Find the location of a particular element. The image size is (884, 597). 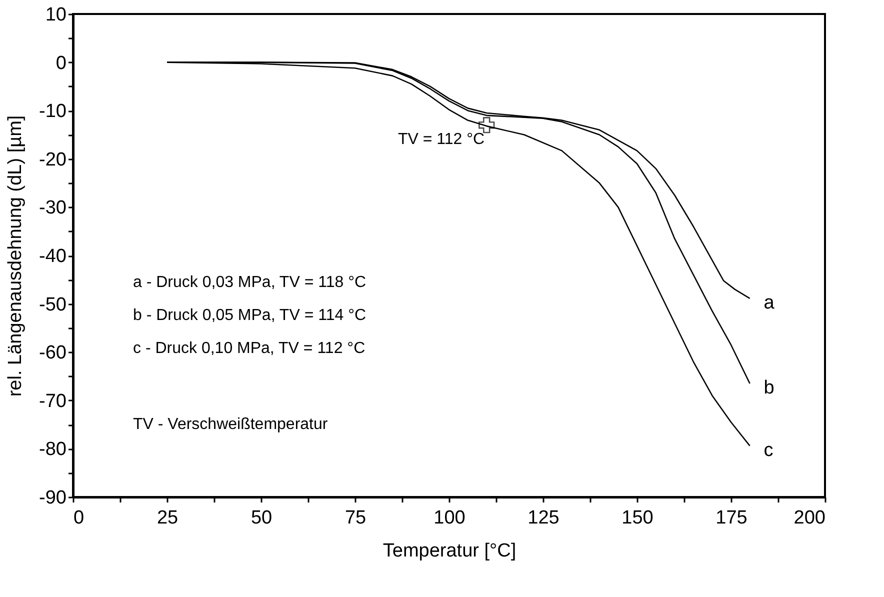

annotation: TV = 112 °C is located at coordinates (441, 139).